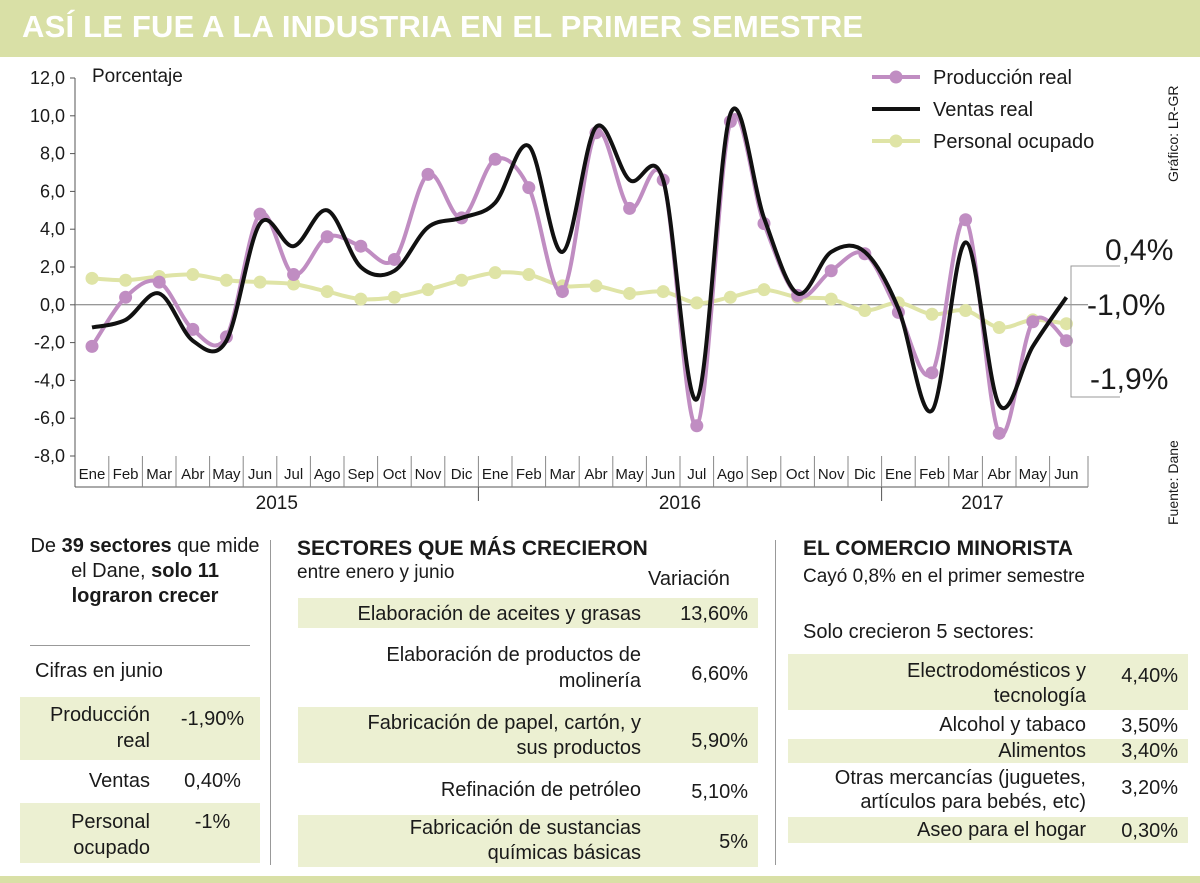 The height and width of the screenshot is (883, 1200). I want to click on retail-row: Electrodomésticos y tecnología 4,40%, so click(988, 682).